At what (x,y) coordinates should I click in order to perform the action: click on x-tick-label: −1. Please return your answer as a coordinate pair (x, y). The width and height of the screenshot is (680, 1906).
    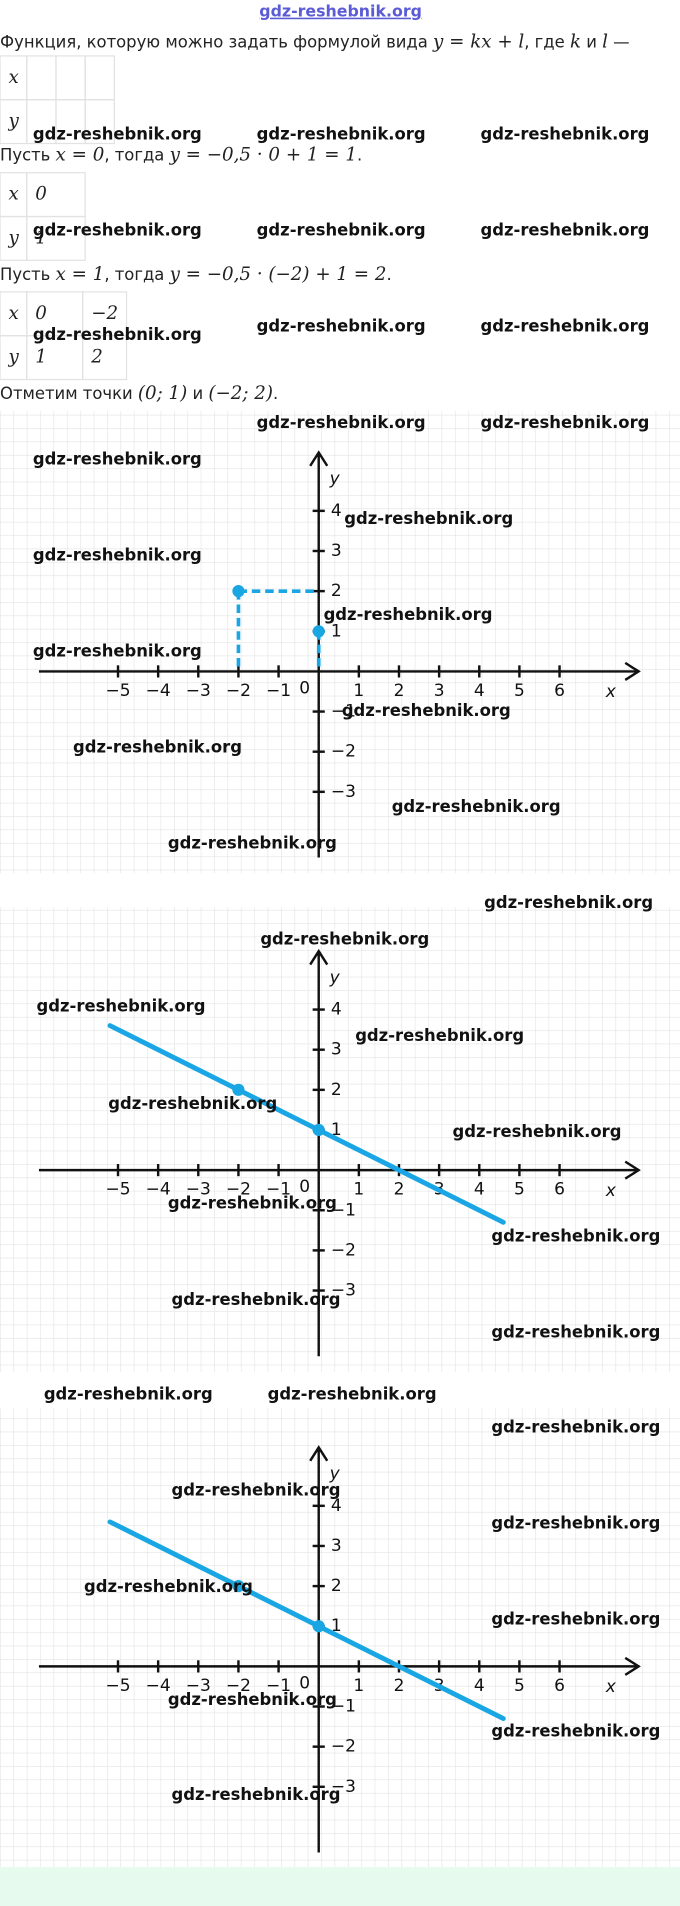
    Looking at the image, I should click on (278, 1190).